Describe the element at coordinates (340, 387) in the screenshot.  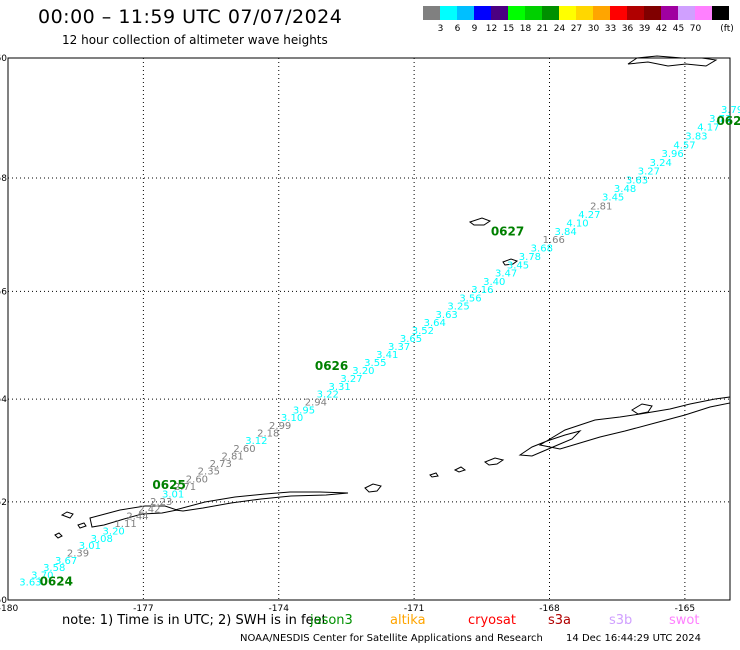
I see `track-value: 3.31` at that location.